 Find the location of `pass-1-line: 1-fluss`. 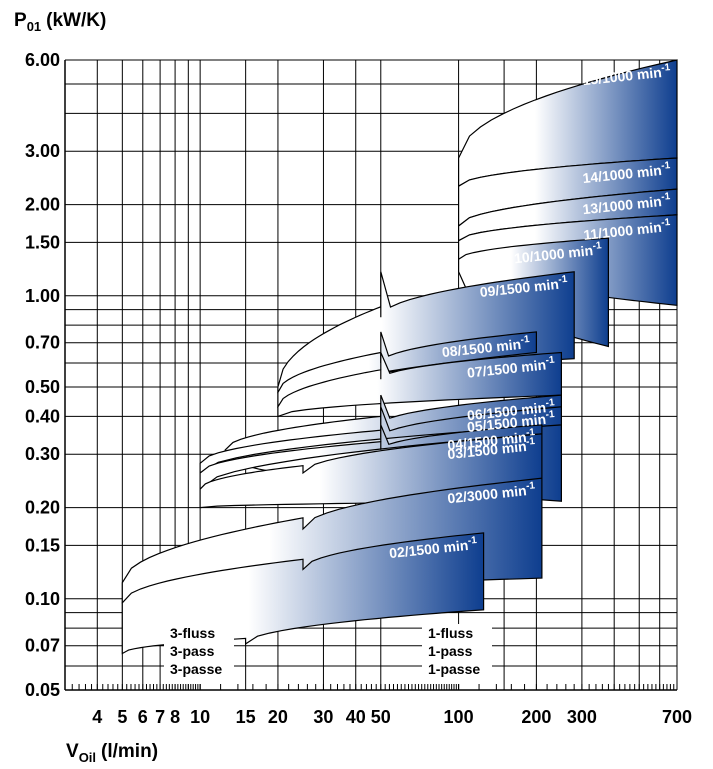

pass-1-line: 1-fluss is located at coordinates (450, 633).